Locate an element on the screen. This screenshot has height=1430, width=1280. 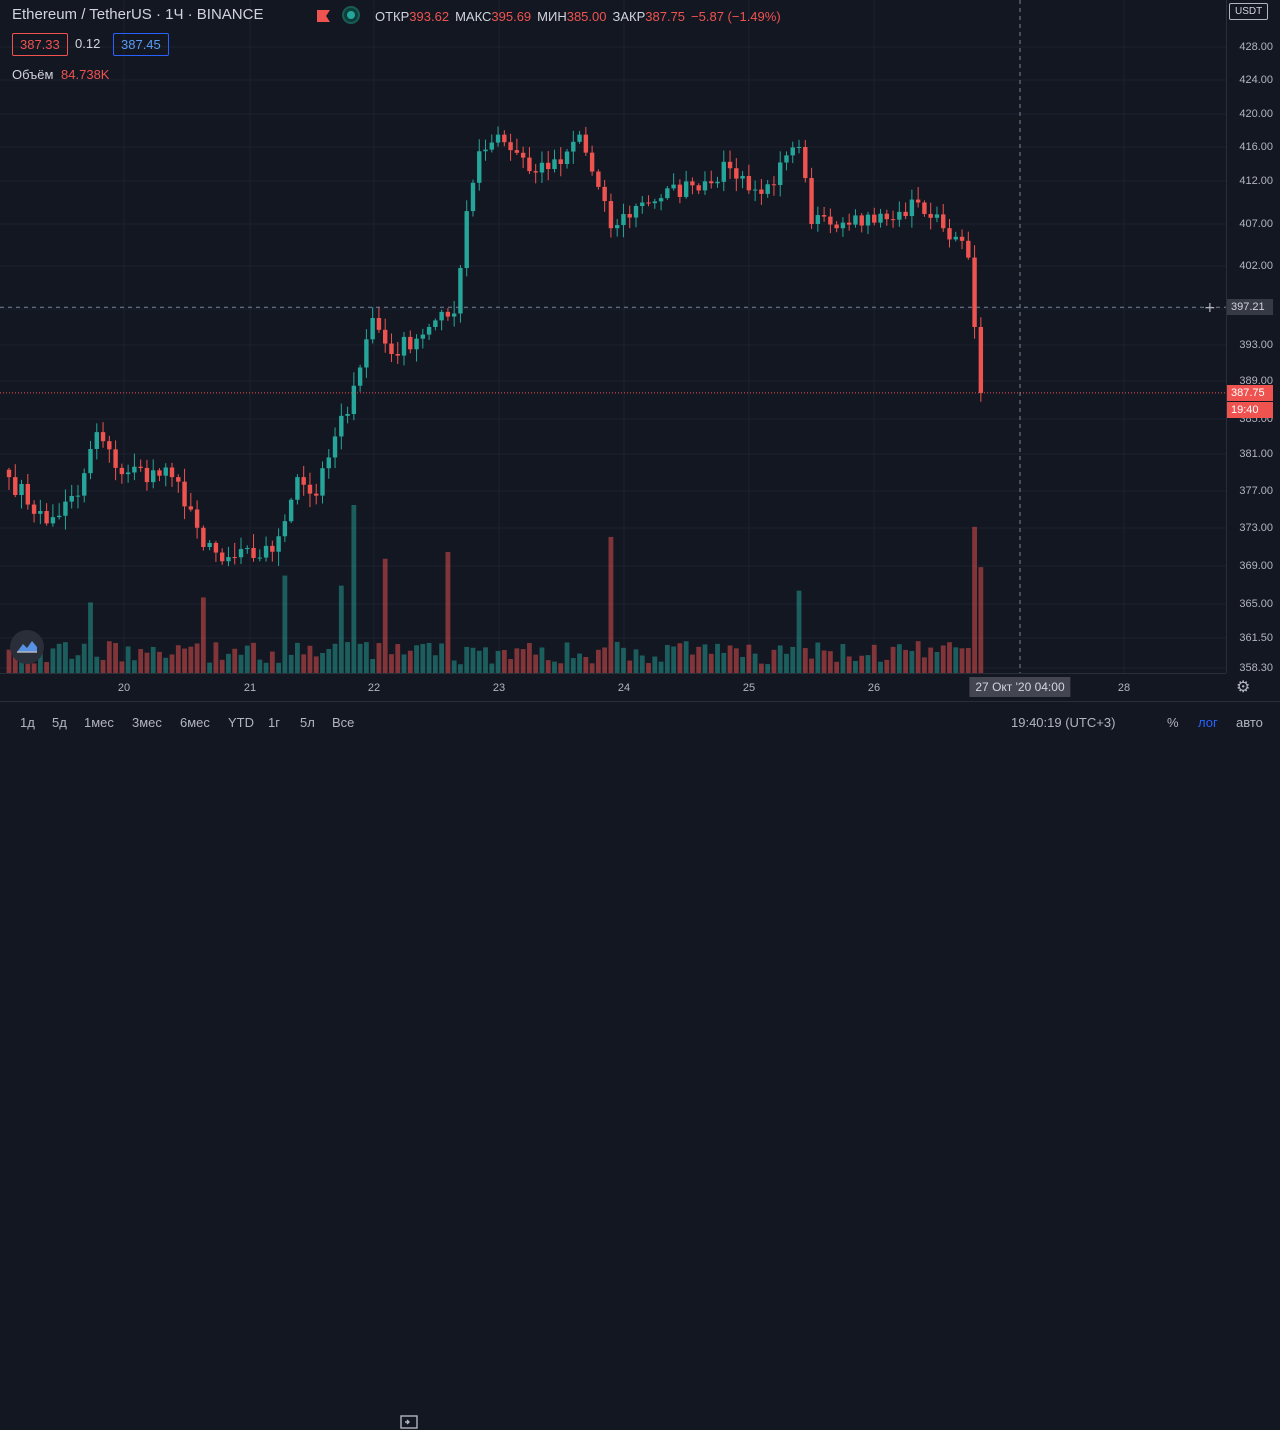
y-tick-label: 393.00 is located at coordinates (1256, 345).